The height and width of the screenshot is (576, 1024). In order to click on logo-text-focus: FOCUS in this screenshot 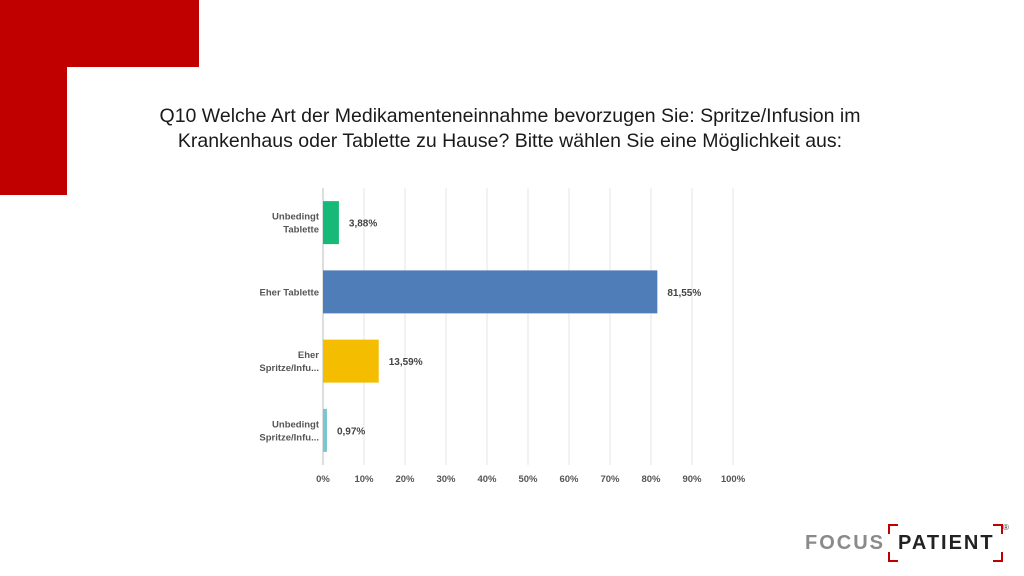, I will do `click(845, 543)`.